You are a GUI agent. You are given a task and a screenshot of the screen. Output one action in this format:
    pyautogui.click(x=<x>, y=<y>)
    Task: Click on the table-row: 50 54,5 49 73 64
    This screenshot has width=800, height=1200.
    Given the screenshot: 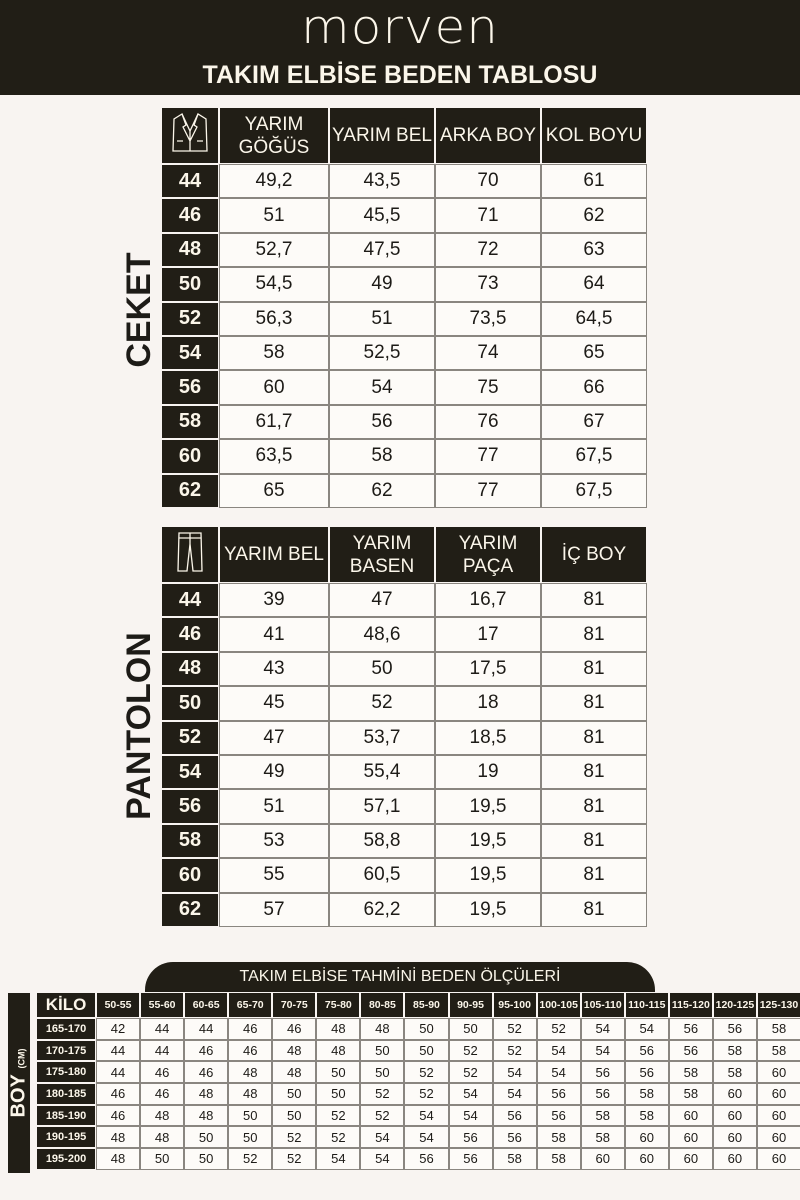 What is the action you would take?
    pyautogui.click(x=404, y=284)
    